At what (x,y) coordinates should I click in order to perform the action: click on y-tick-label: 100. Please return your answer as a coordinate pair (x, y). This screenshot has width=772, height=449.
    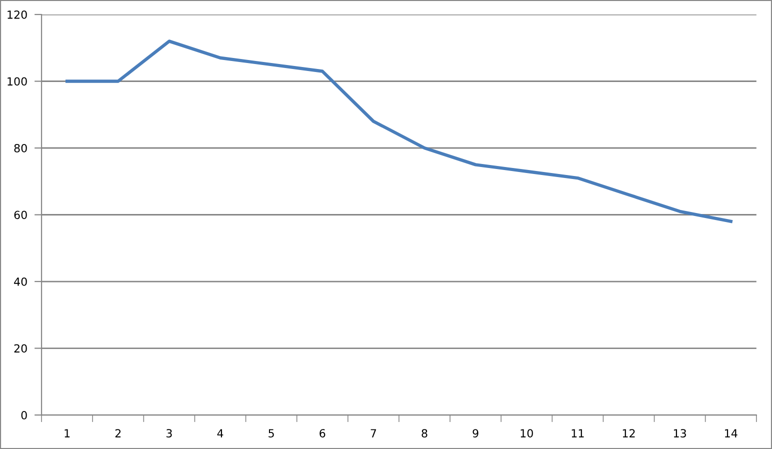
    Looking at the image, I should click on (17, 81).